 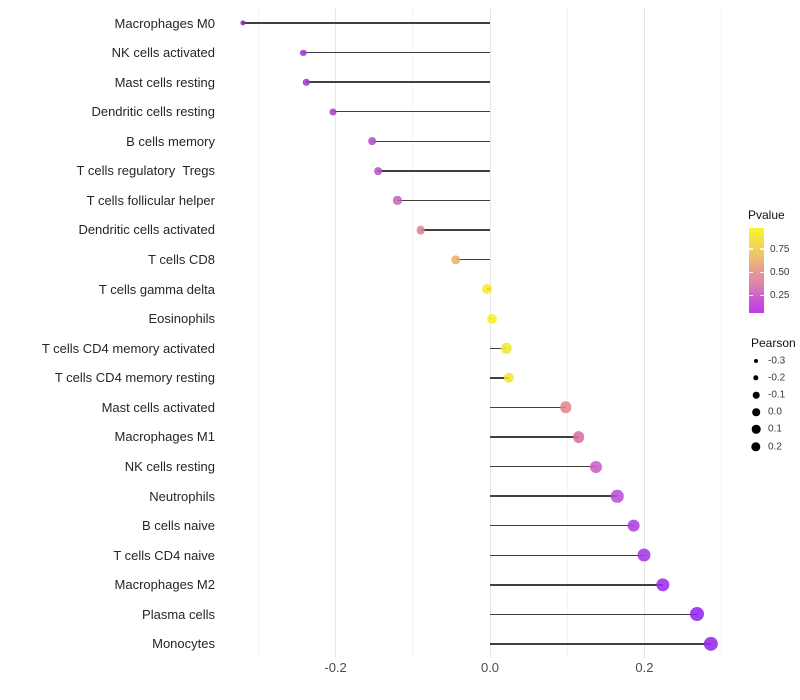 What do you see at coordinates (181, 260) in the screenshot?
I see `y-axis-label: T cells CD8` at bounding box center [181, 260].